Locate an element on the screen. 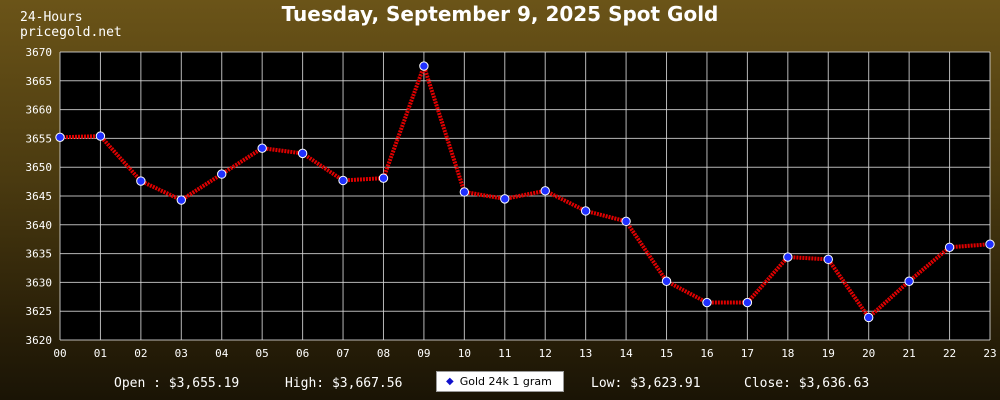  x-tick-label: 01 is located at coordinates (100, 353).